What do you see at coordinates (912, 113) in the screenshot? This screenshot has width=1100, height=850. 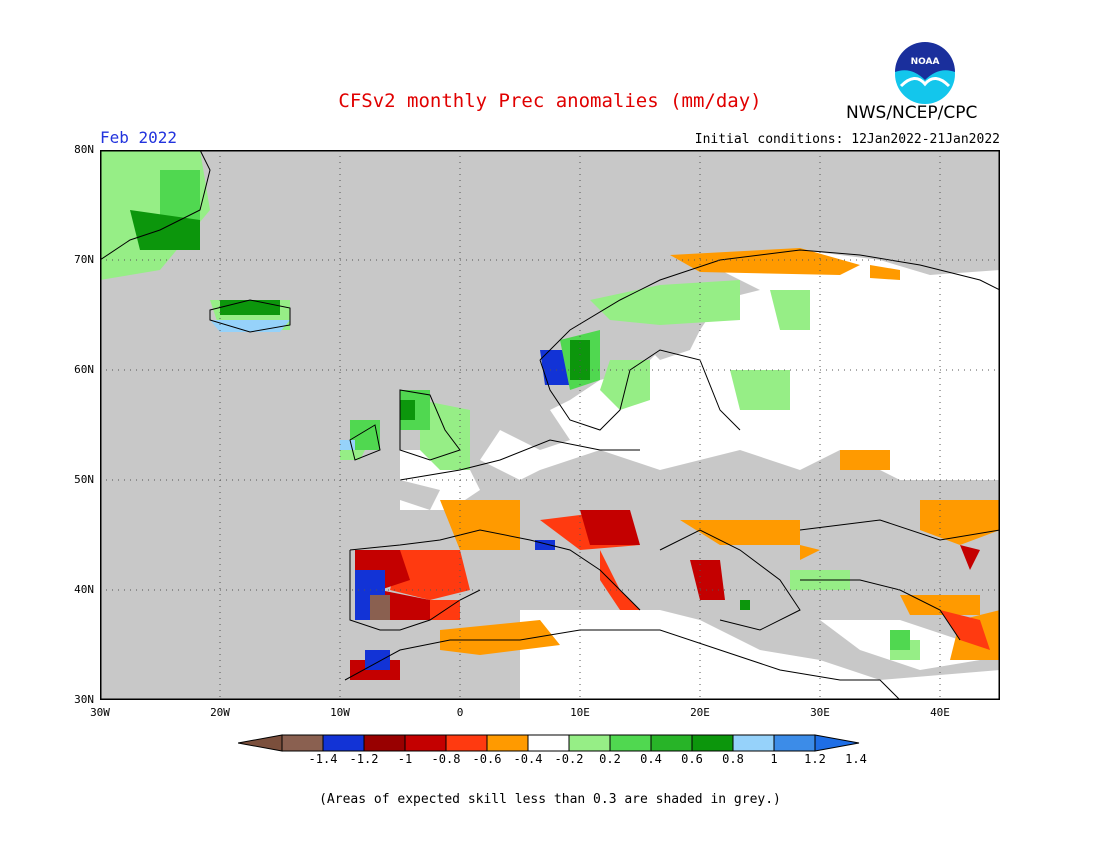 I see `agency-label: NWS/NCEP/CPC` at bounding box center [912, 113].